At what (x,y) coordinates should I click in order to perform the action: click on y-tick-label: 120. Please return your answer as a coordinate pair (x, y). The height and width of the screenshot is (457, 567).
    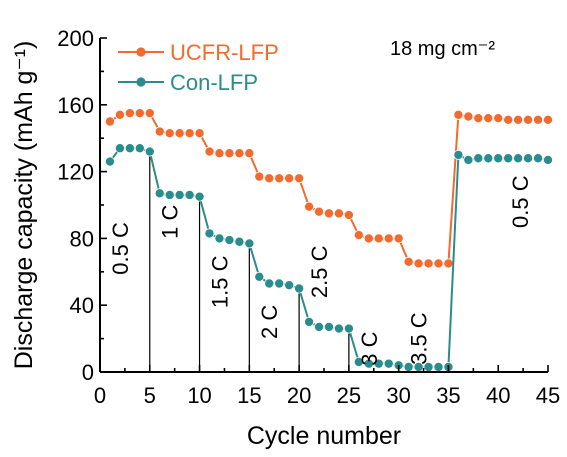
    Looking at the image, I should click on (75, 172).